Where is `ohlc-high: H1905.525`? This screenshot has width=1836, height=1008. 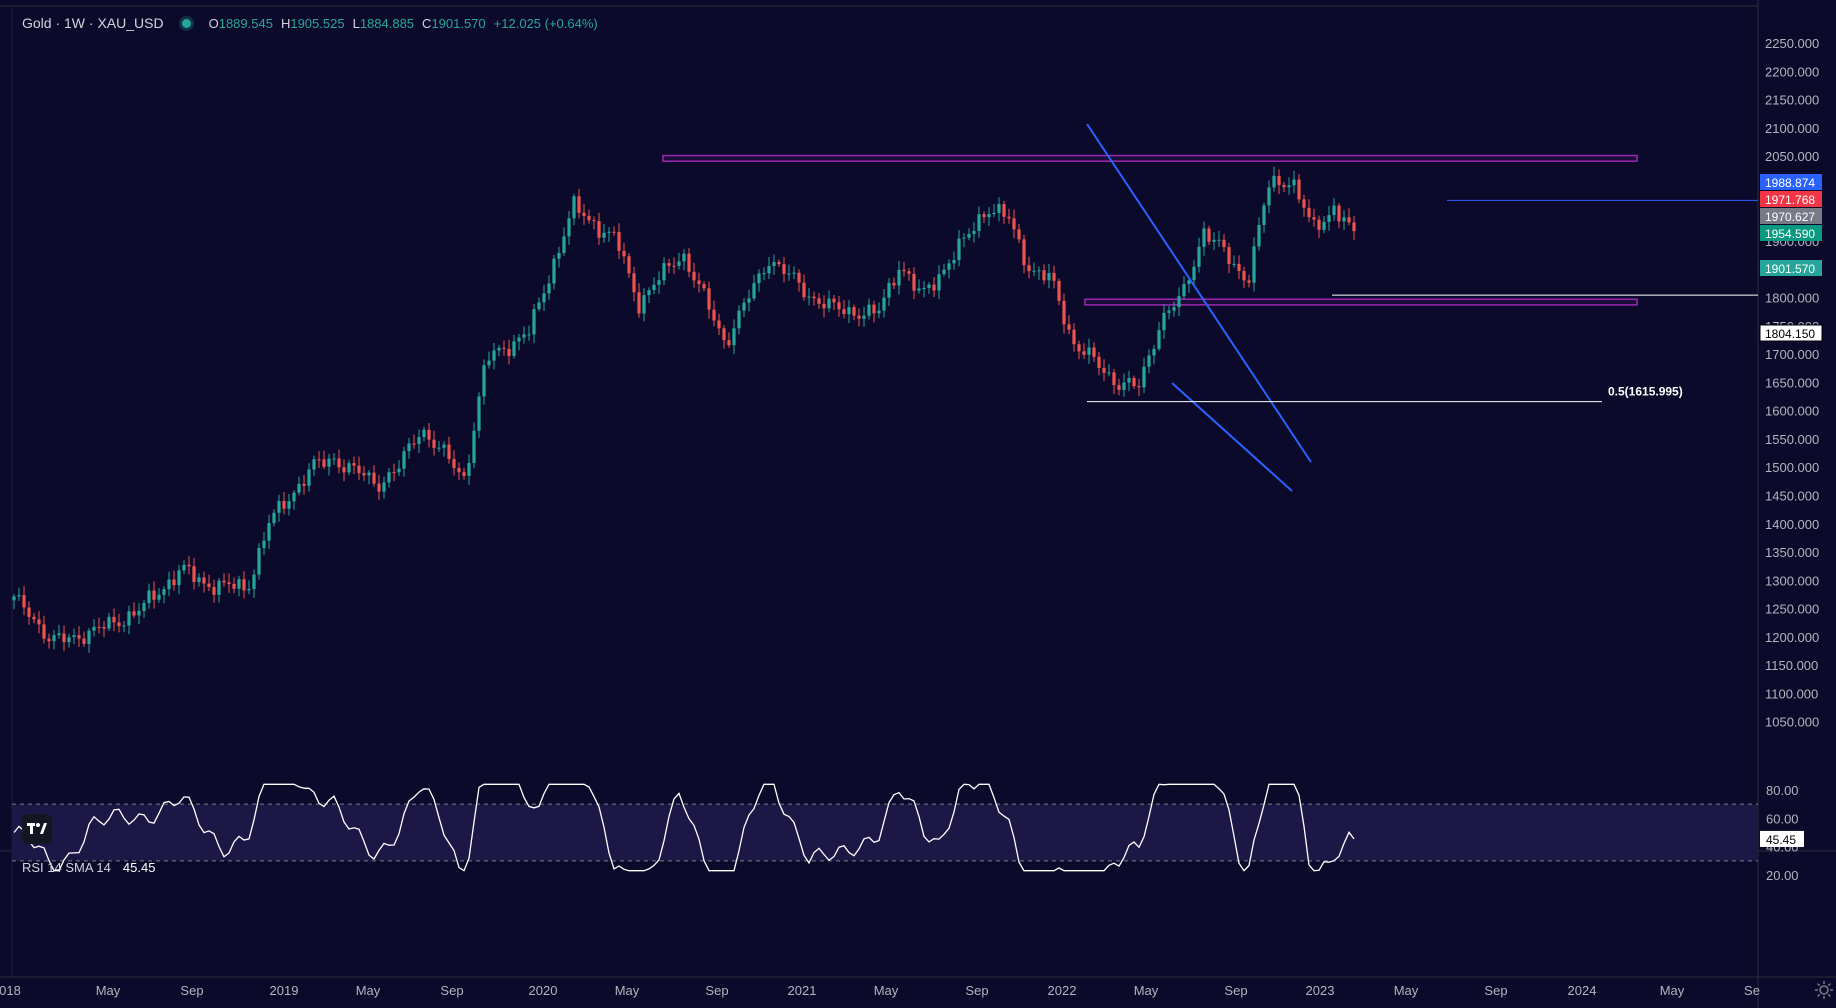
ohlc-high: H1905.525 is located at coordinates (312, 23).